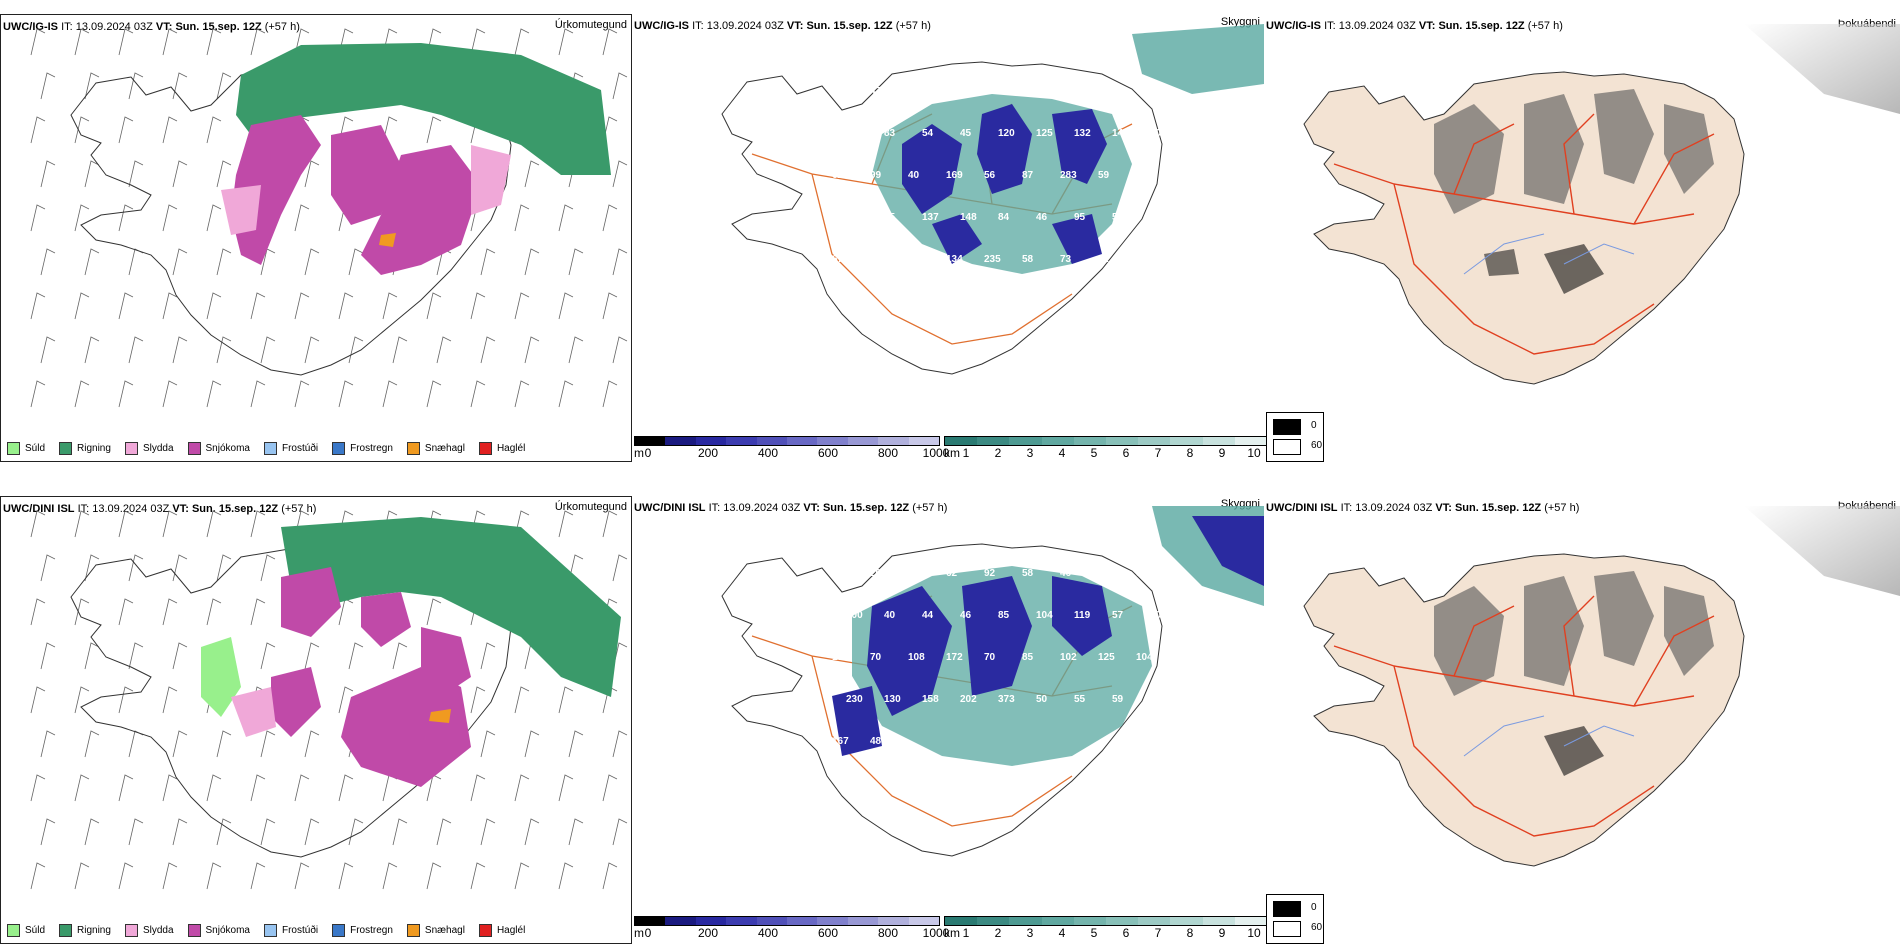  Describe the element at coordinates (1222, 453) in the screenshot. I see `tick-label: 9` at that location.